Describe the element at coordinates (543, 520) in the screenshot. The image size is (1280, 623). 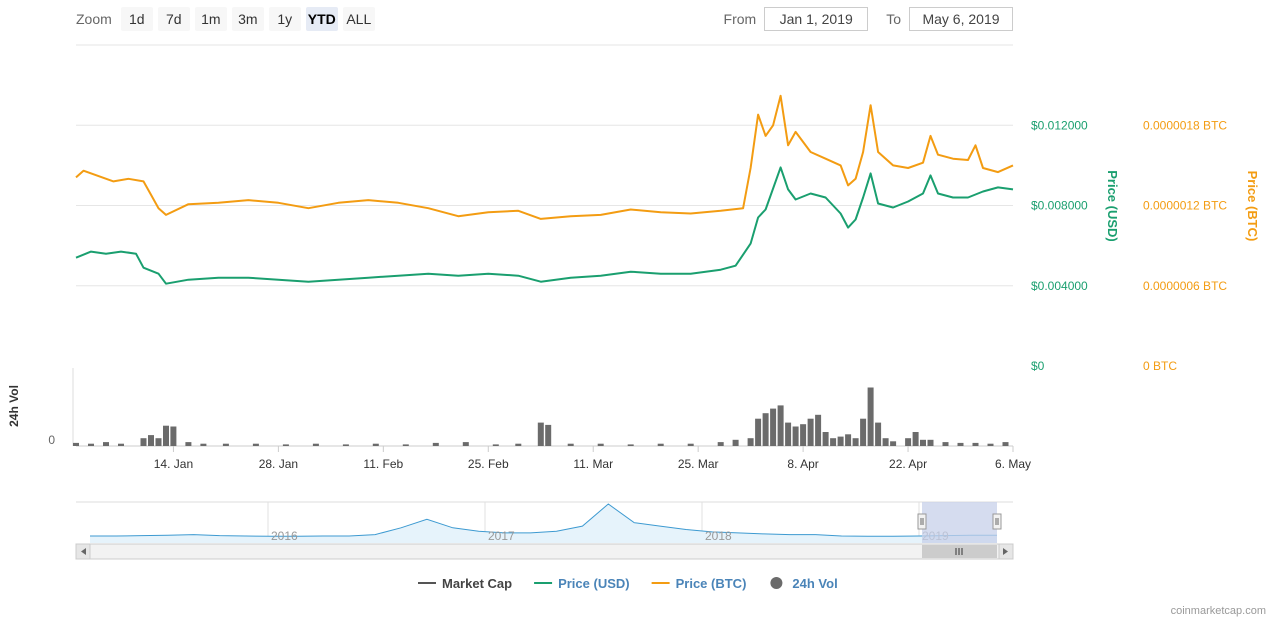
I see `navigator-line` at that location.